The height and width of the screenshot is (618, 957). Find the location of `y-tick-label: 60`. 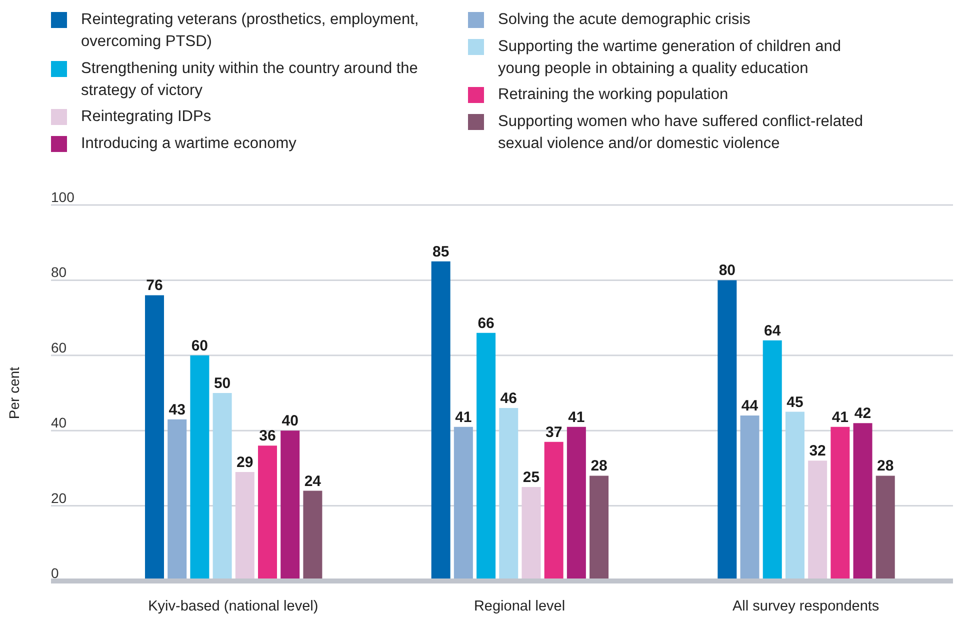

y-tick-label: 60 is located at coordinates (59, 347).